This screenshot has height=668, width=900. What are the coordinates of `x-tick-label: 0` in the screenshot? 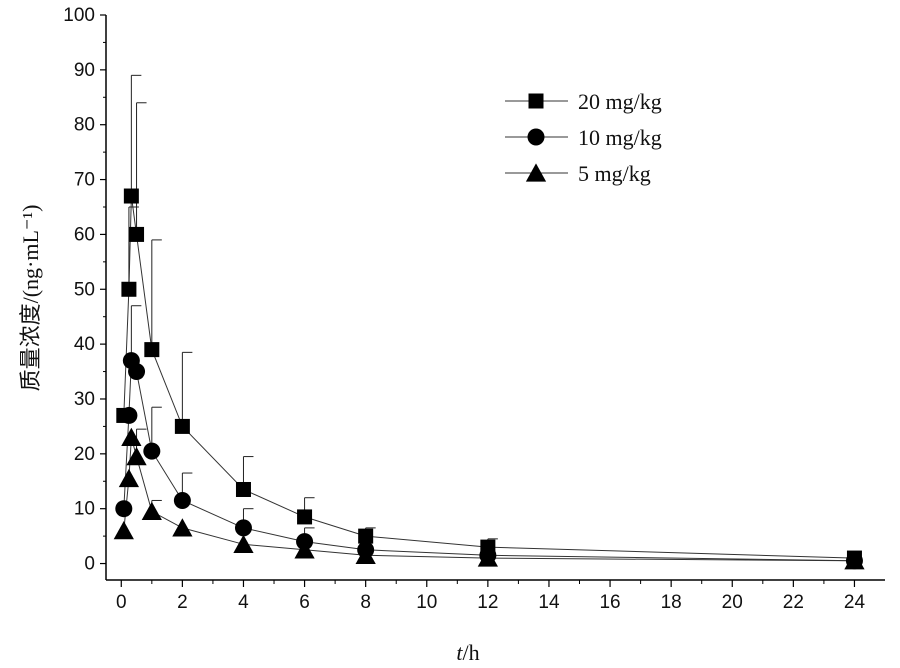 It's located at (121, 602).